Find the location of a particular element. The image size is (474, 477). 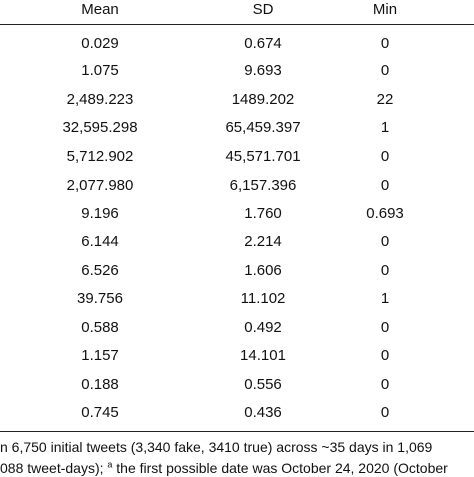

table-cell: 2,489.223 is located at coordinates (100, 99).